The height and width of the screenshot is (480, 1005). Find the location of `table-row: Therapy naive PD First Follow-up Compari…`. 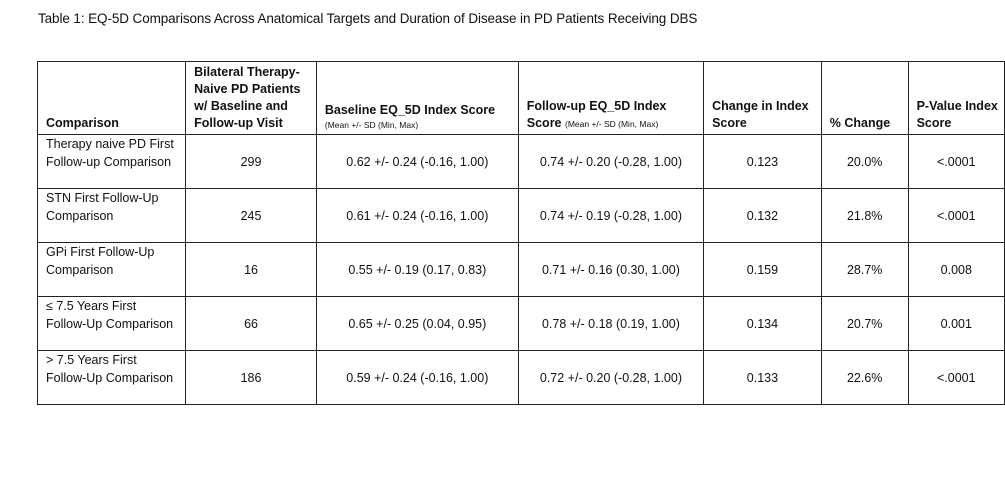

table-row: Therapy naive PD First Follow-up Compari… is located at coordinates (520, 161).